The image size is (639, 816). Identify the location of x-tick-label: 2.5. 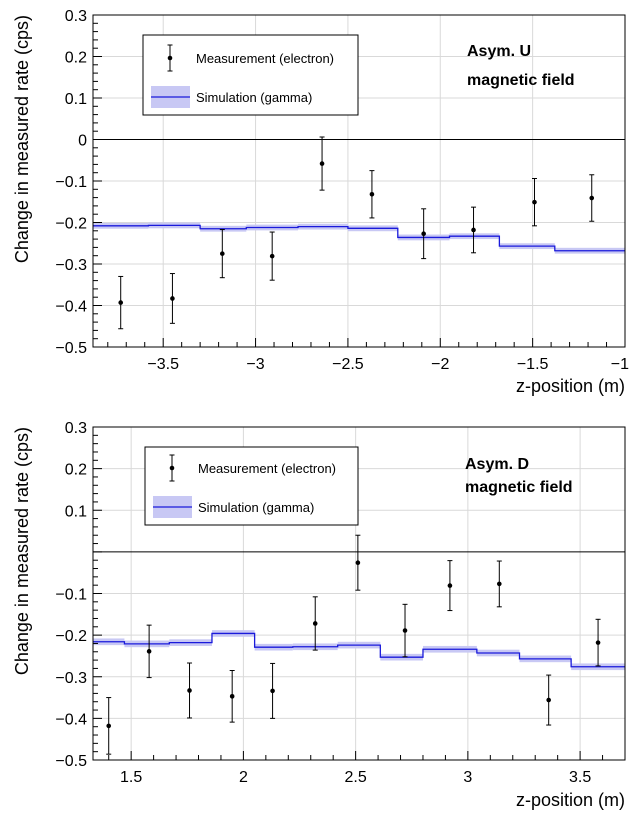
(356, 777).